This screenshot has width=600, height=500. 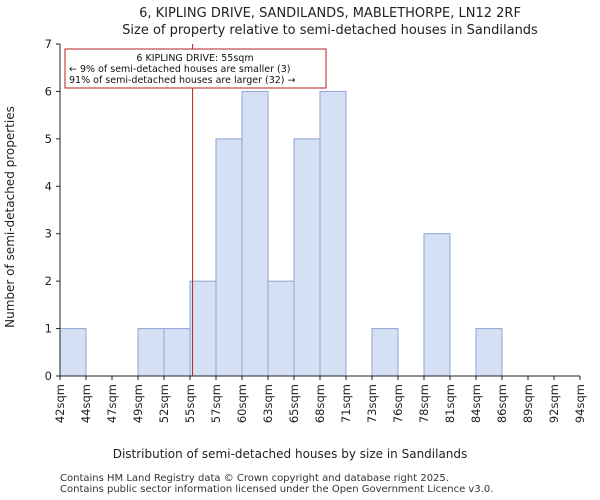 What do you see at coordinates (52, 210) in the screenshot?
I see `y-ticks-group: 0 1 2 3 4 5 6 7` at bounding box center [52, 210].